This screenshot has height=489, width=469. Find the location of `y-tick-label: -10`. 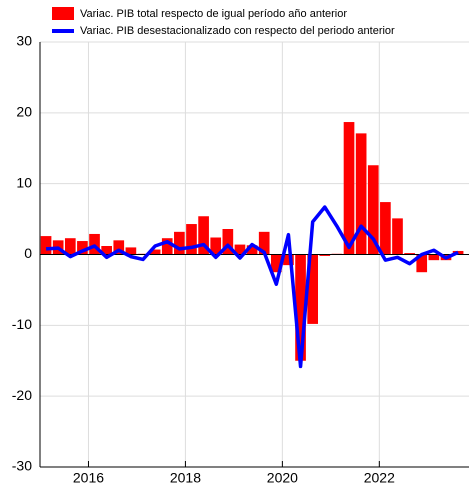

y-tick-label: -10 is located at coordinates (22, 324).